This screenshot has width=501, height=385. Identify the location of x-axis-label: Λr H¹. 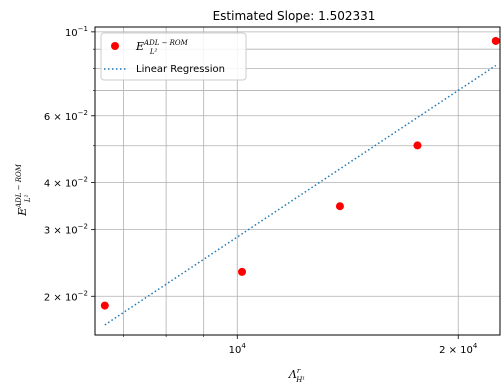
(296, 375).